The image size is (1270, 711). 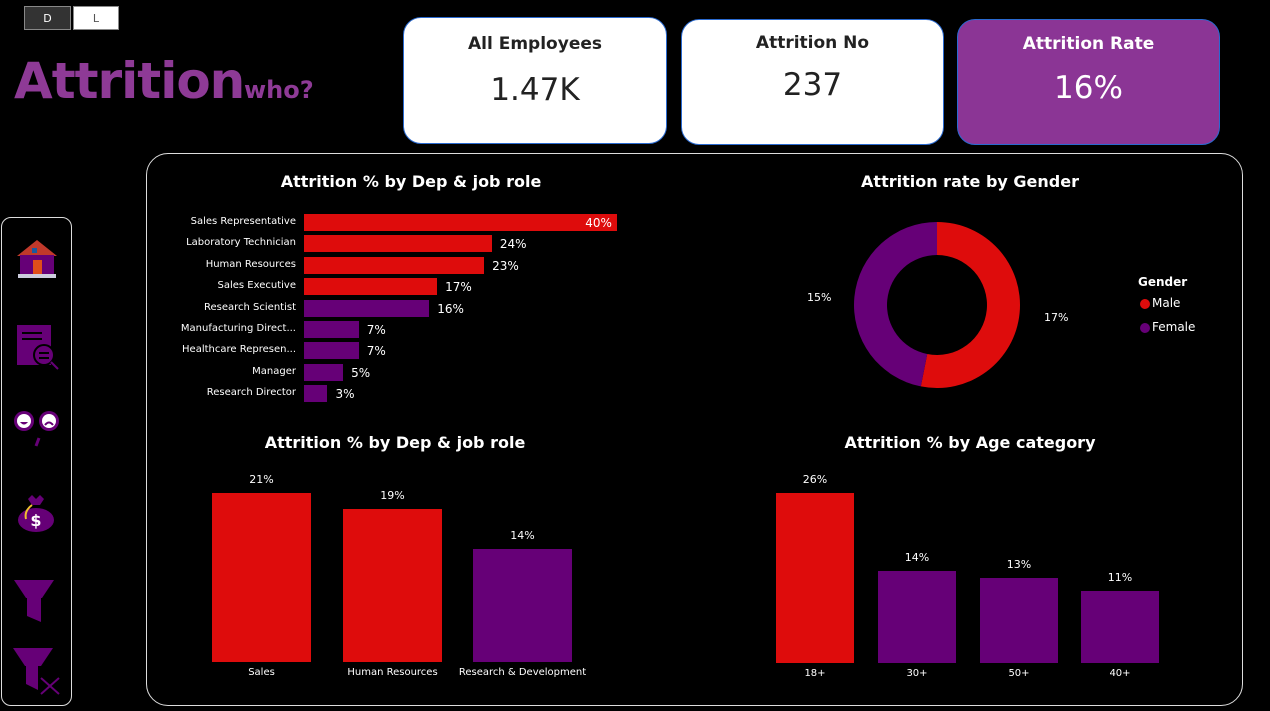 I want to click on page-title: Attrition, so click(x=129, y=81).